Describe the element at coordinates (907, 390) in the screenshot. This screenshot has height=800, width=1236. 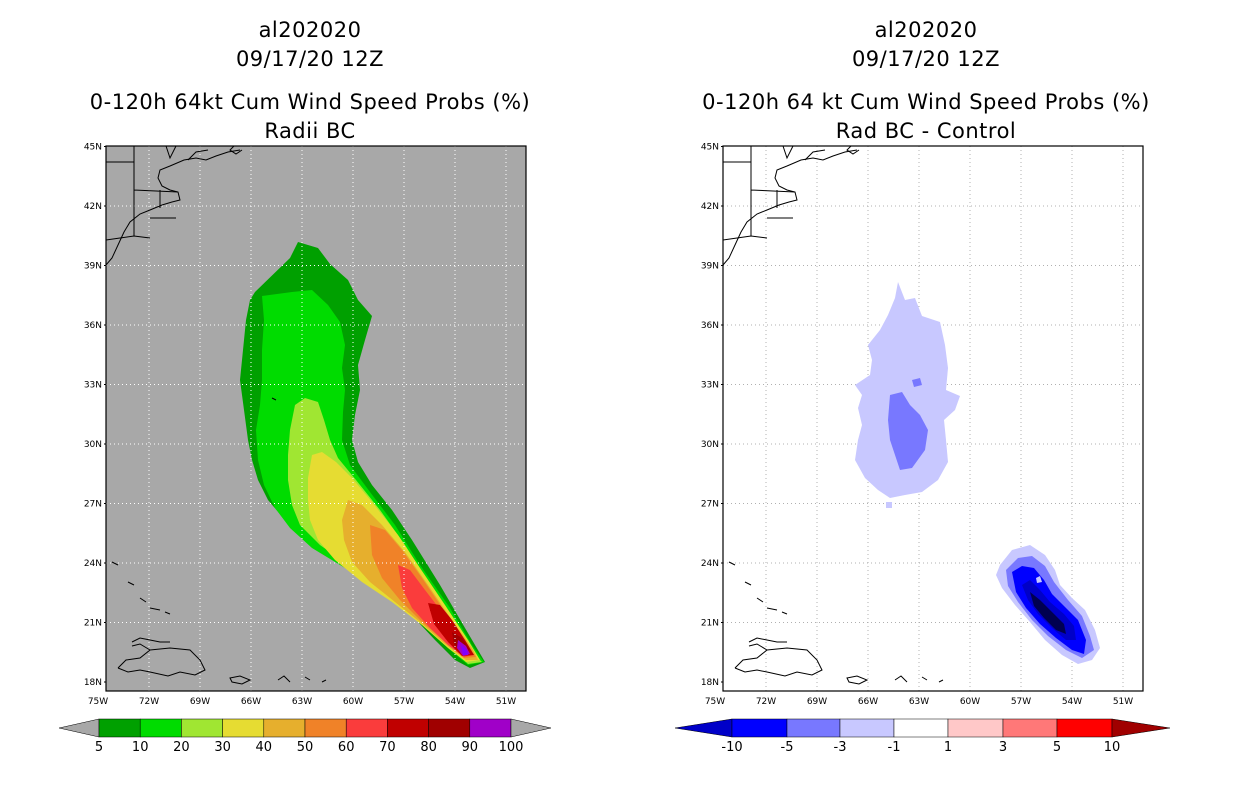
I see `contour-minus1-north` at that location.